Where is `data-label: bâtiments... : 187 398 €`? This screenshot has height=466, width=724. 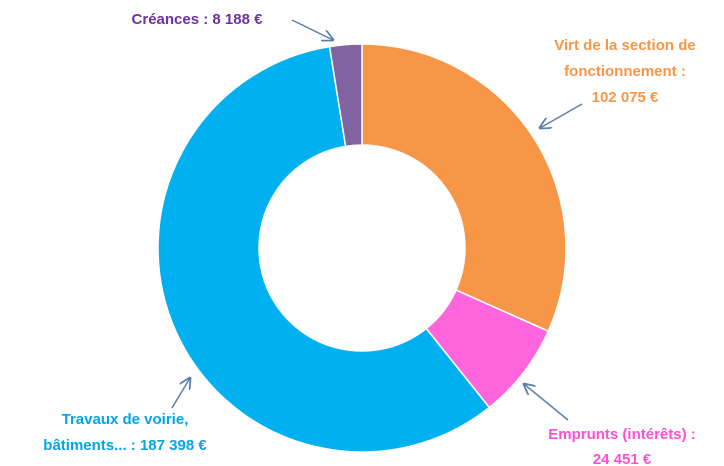 data-label: bâtiments... : 187 398 € is located at coordinates (125, 445).